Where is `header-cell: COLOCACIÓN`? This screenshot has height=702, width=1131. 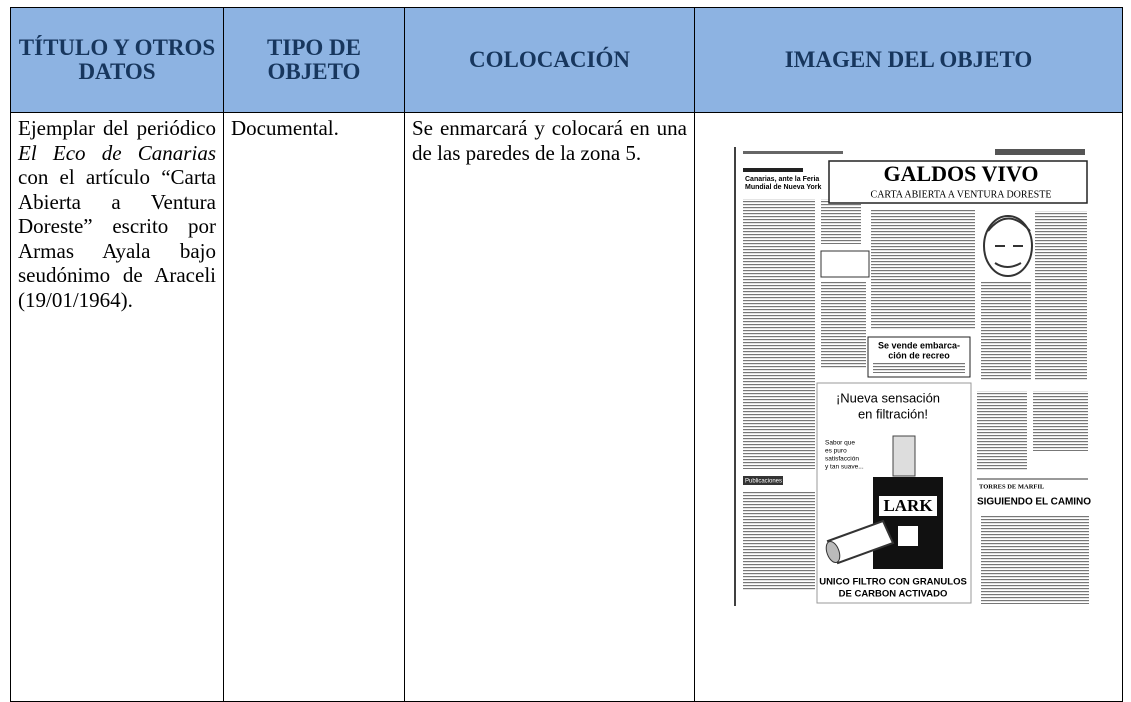 header-cell: COLOCACIÓN is located at coordinates (549, 60).